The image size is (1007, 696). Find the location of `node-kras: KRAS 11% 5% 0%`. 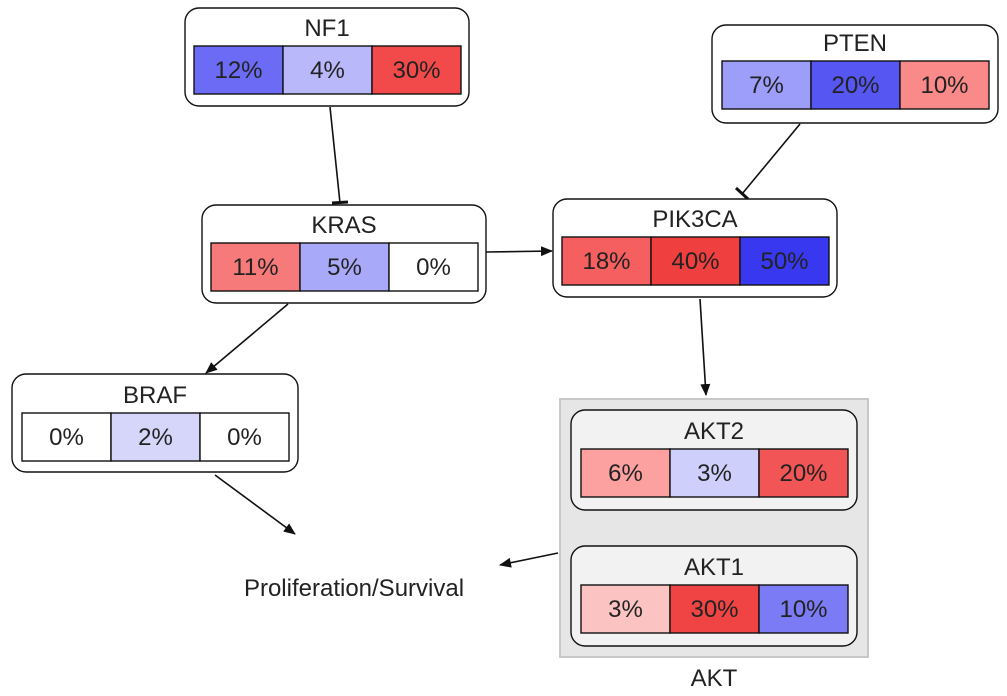

node-kras: KRAS 11% 5% 0% is located at coordinates (344, 254).